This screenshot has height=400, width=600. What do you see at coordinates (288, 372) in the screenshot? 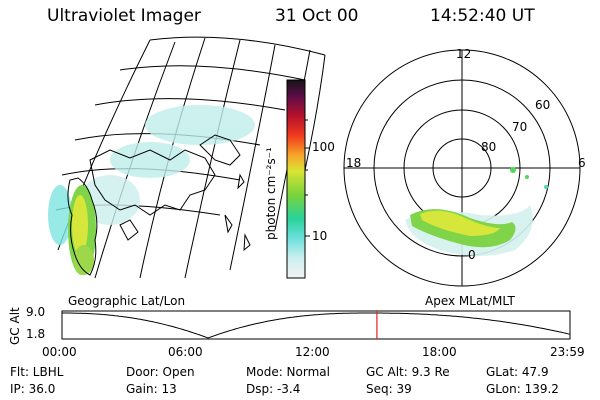
I see `info-mode: Mode: Normal` at bounding box center [288, 372].